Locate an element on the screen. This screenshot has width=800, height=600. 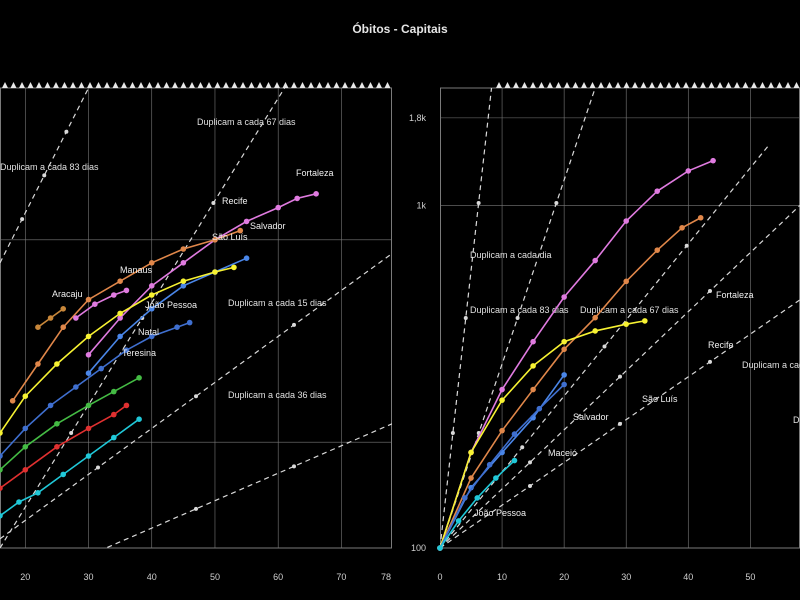
series-manaus: Manaus is located at coordinates (113, 293).